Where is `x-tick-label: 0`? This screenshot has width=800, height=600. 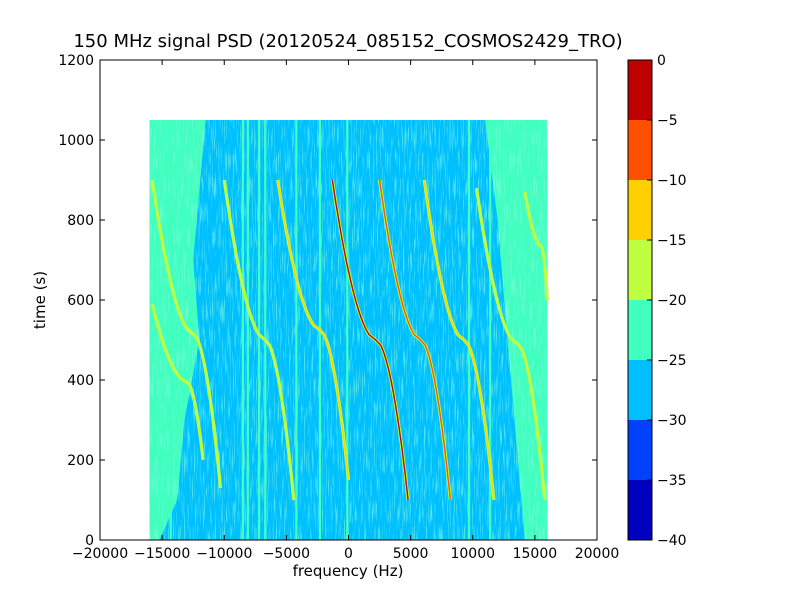
x-tick-label: 0 is located at coordinates (348, 554).